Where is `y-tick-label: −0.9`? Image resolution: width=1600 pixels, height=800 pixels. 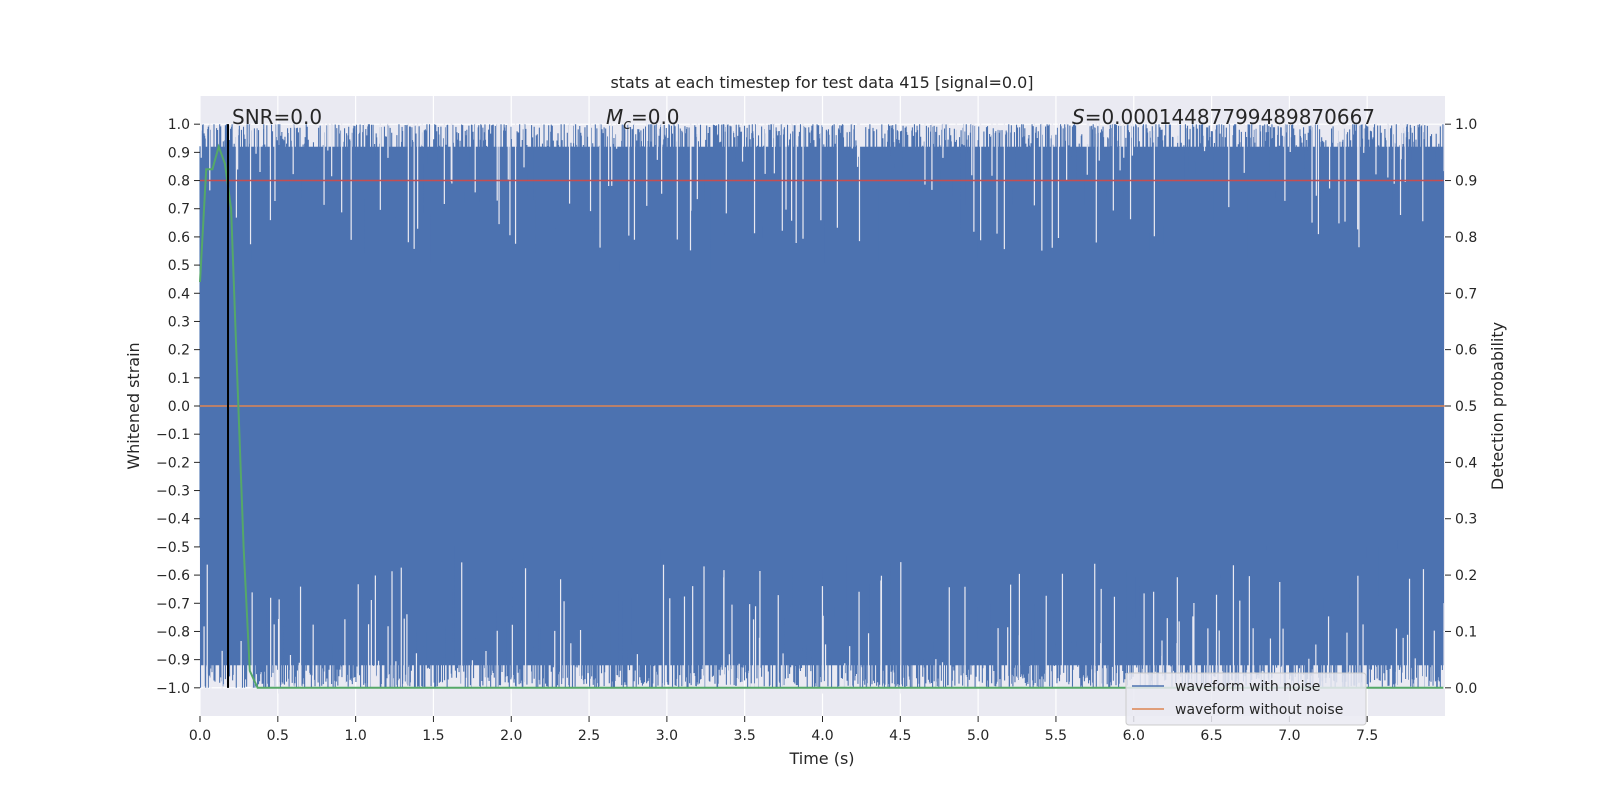 y-tick-label: −0.9 is located at coordinates (173, 661).